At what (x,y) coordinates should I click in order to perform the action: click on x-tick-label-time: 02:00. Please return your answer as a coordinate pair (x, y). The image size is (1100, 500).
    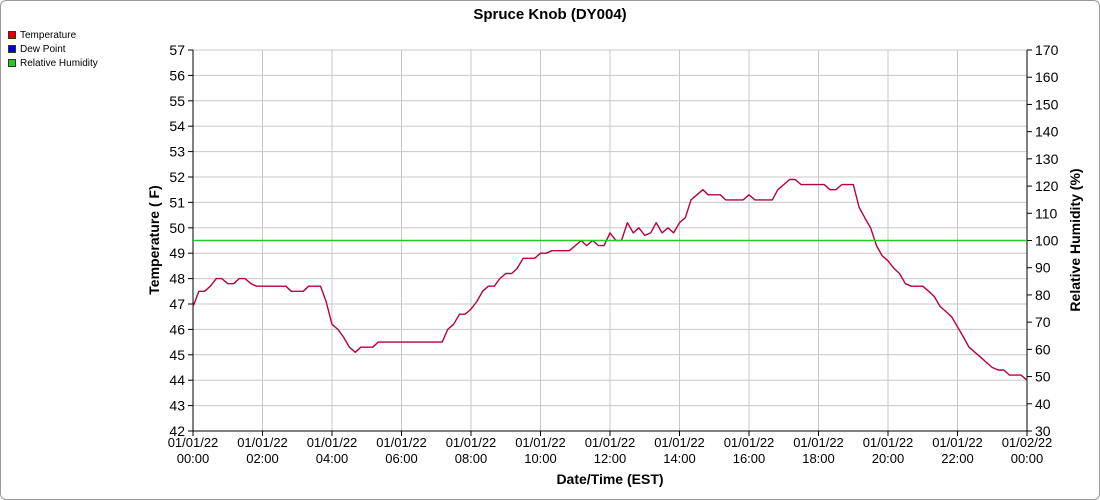
    Looking at the image, I should click on (262, 458).